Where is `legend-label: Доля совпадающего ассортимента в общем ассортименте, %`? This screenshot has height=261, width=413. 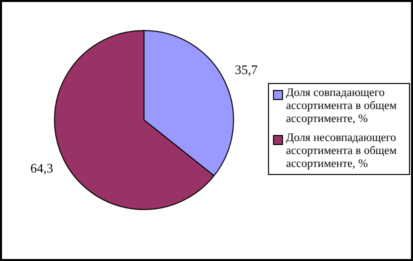 legend-label: Доля совпадающего ассортимента в общем ассортименте, % is located at coordinates (342, 106).